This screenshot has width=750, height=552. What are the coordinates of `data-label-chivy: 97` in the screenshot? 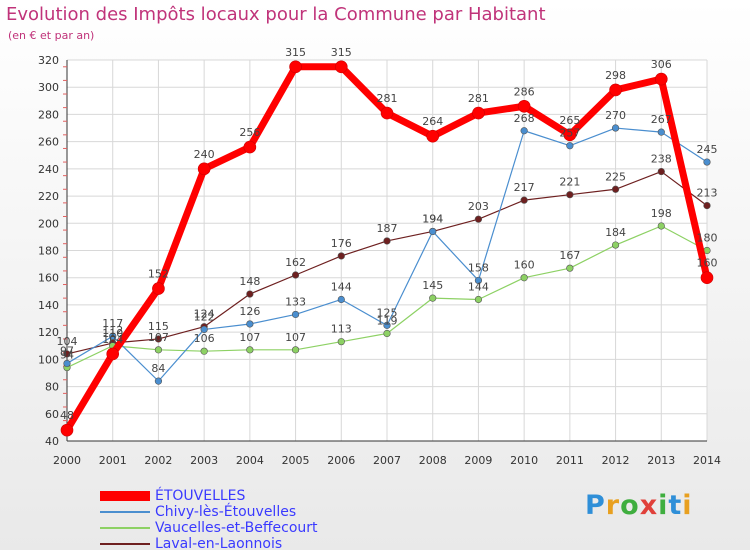 It's located at (67, 350).